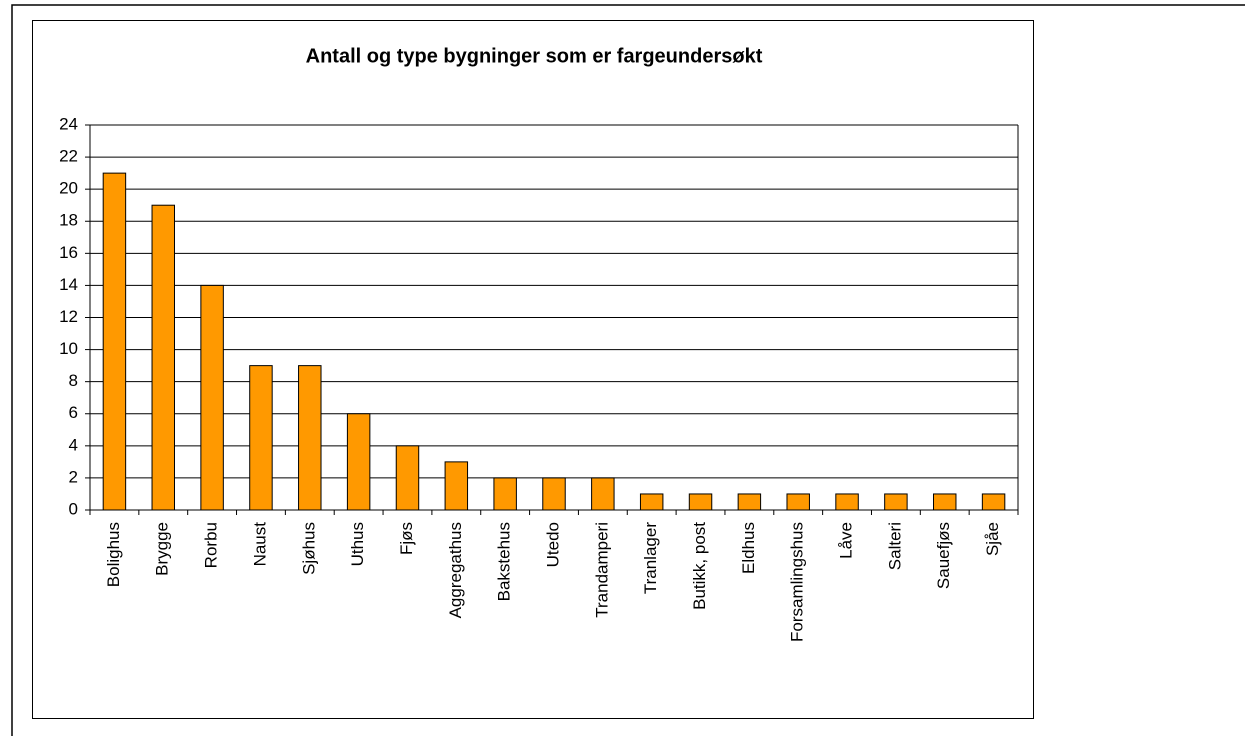  What do you see at coordinates (68, 284) in the screenshot?
I see `y-tick-label: 14` at bounding box center [68, 284].